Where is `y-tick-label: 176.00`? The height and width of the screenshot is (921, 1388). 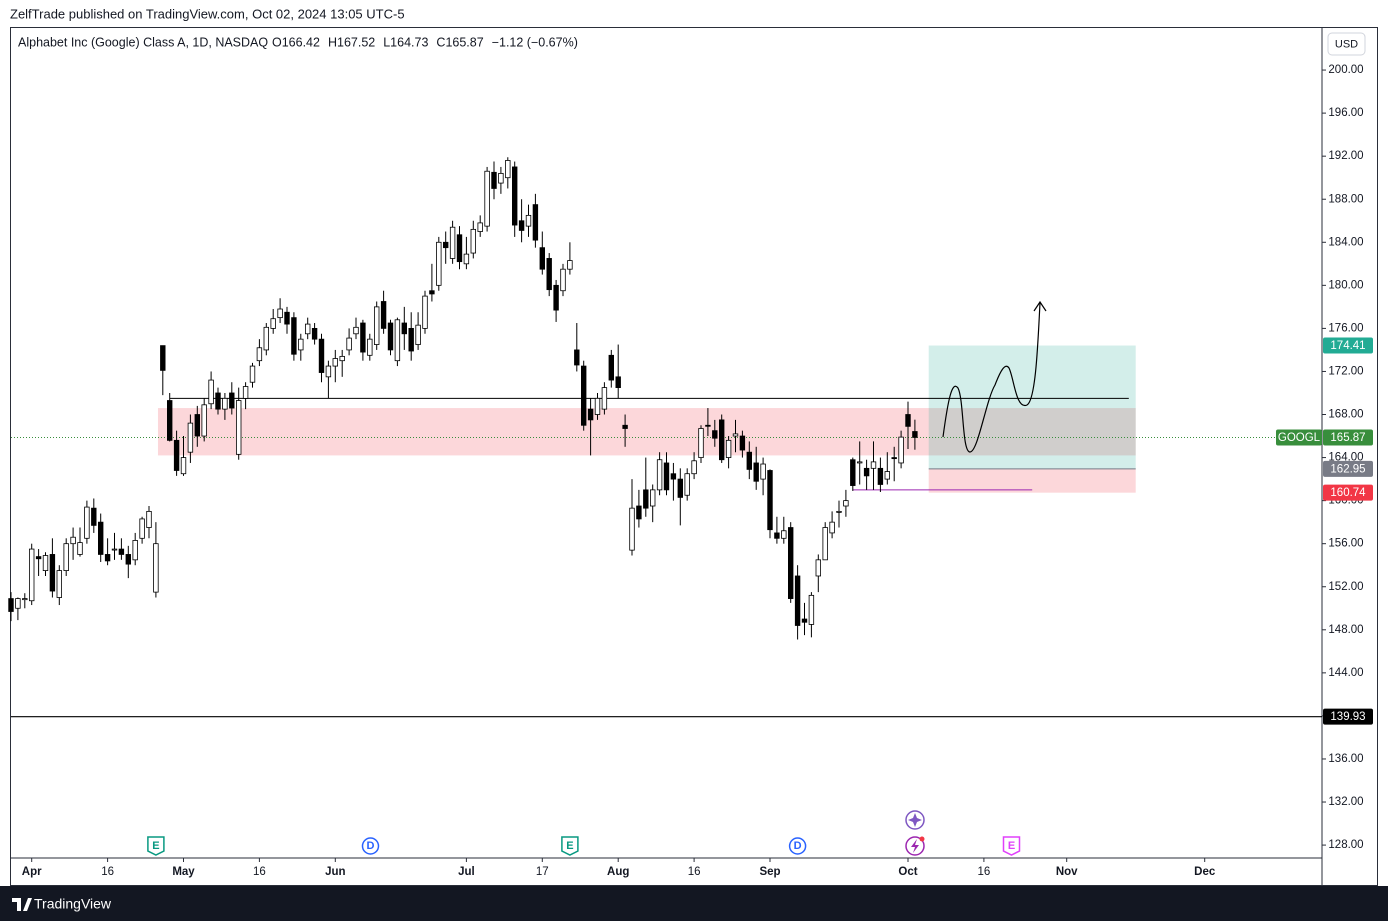 y-tick-label: 176.00 is located at coordinates (1345, 328).